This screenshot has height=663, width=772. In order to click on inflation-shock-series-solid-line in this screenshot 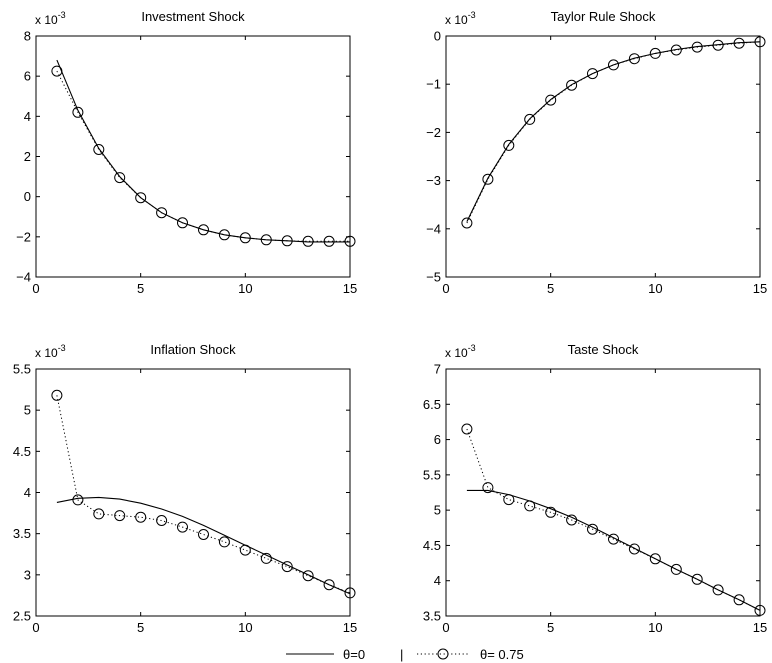, I will do `click(203, 545)`.